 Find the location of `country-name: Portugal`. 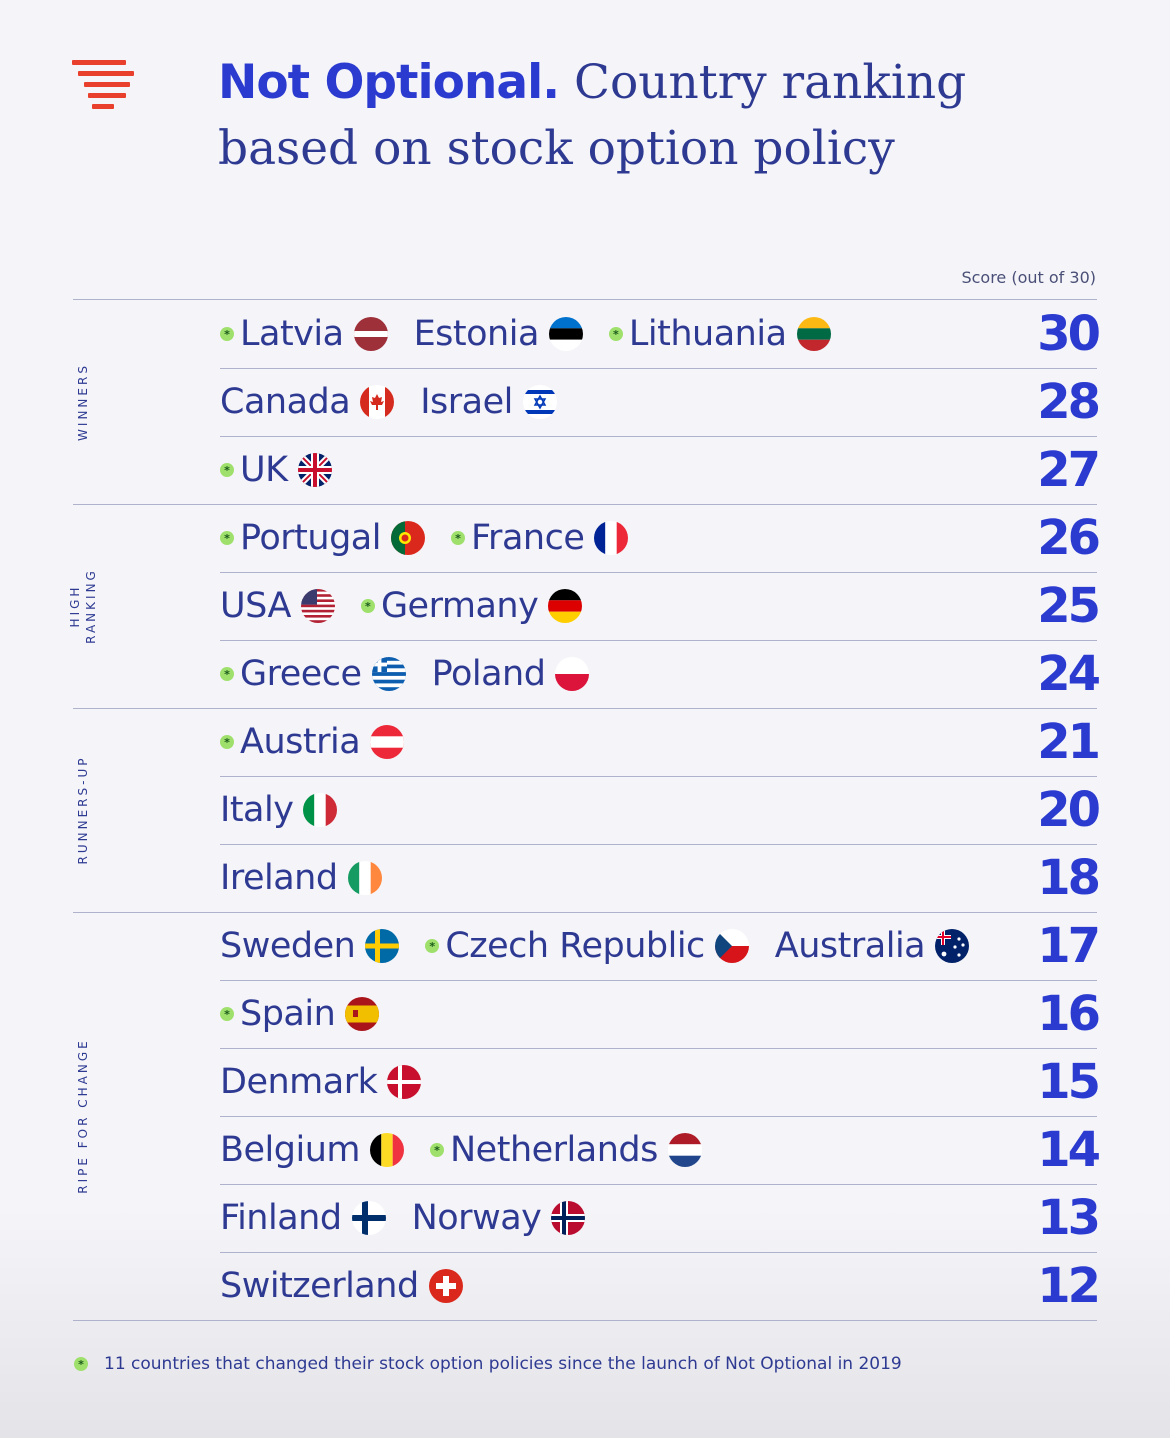

country-name: Portugal is located at coordinates (310, 538).